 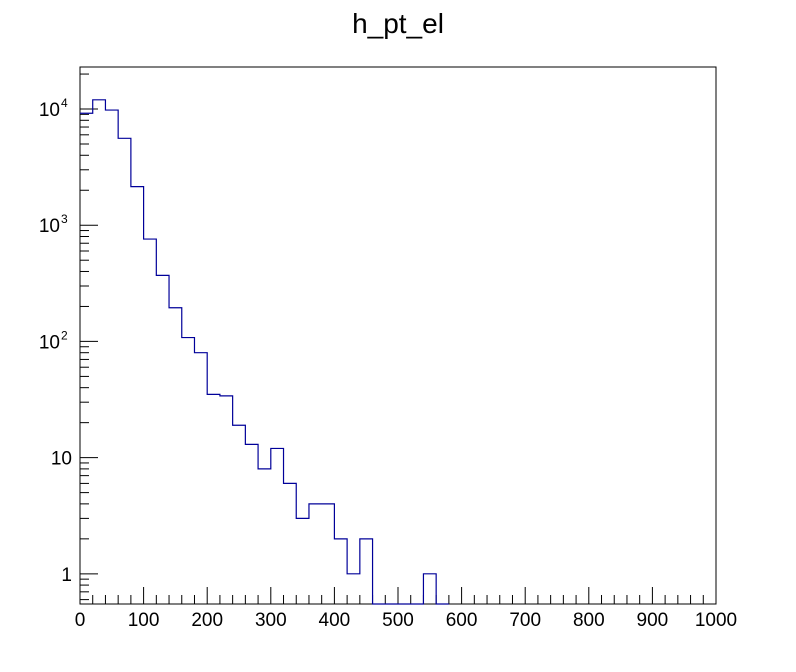 I want to click on x-tick-label: 200, so click(x=207, y=620).